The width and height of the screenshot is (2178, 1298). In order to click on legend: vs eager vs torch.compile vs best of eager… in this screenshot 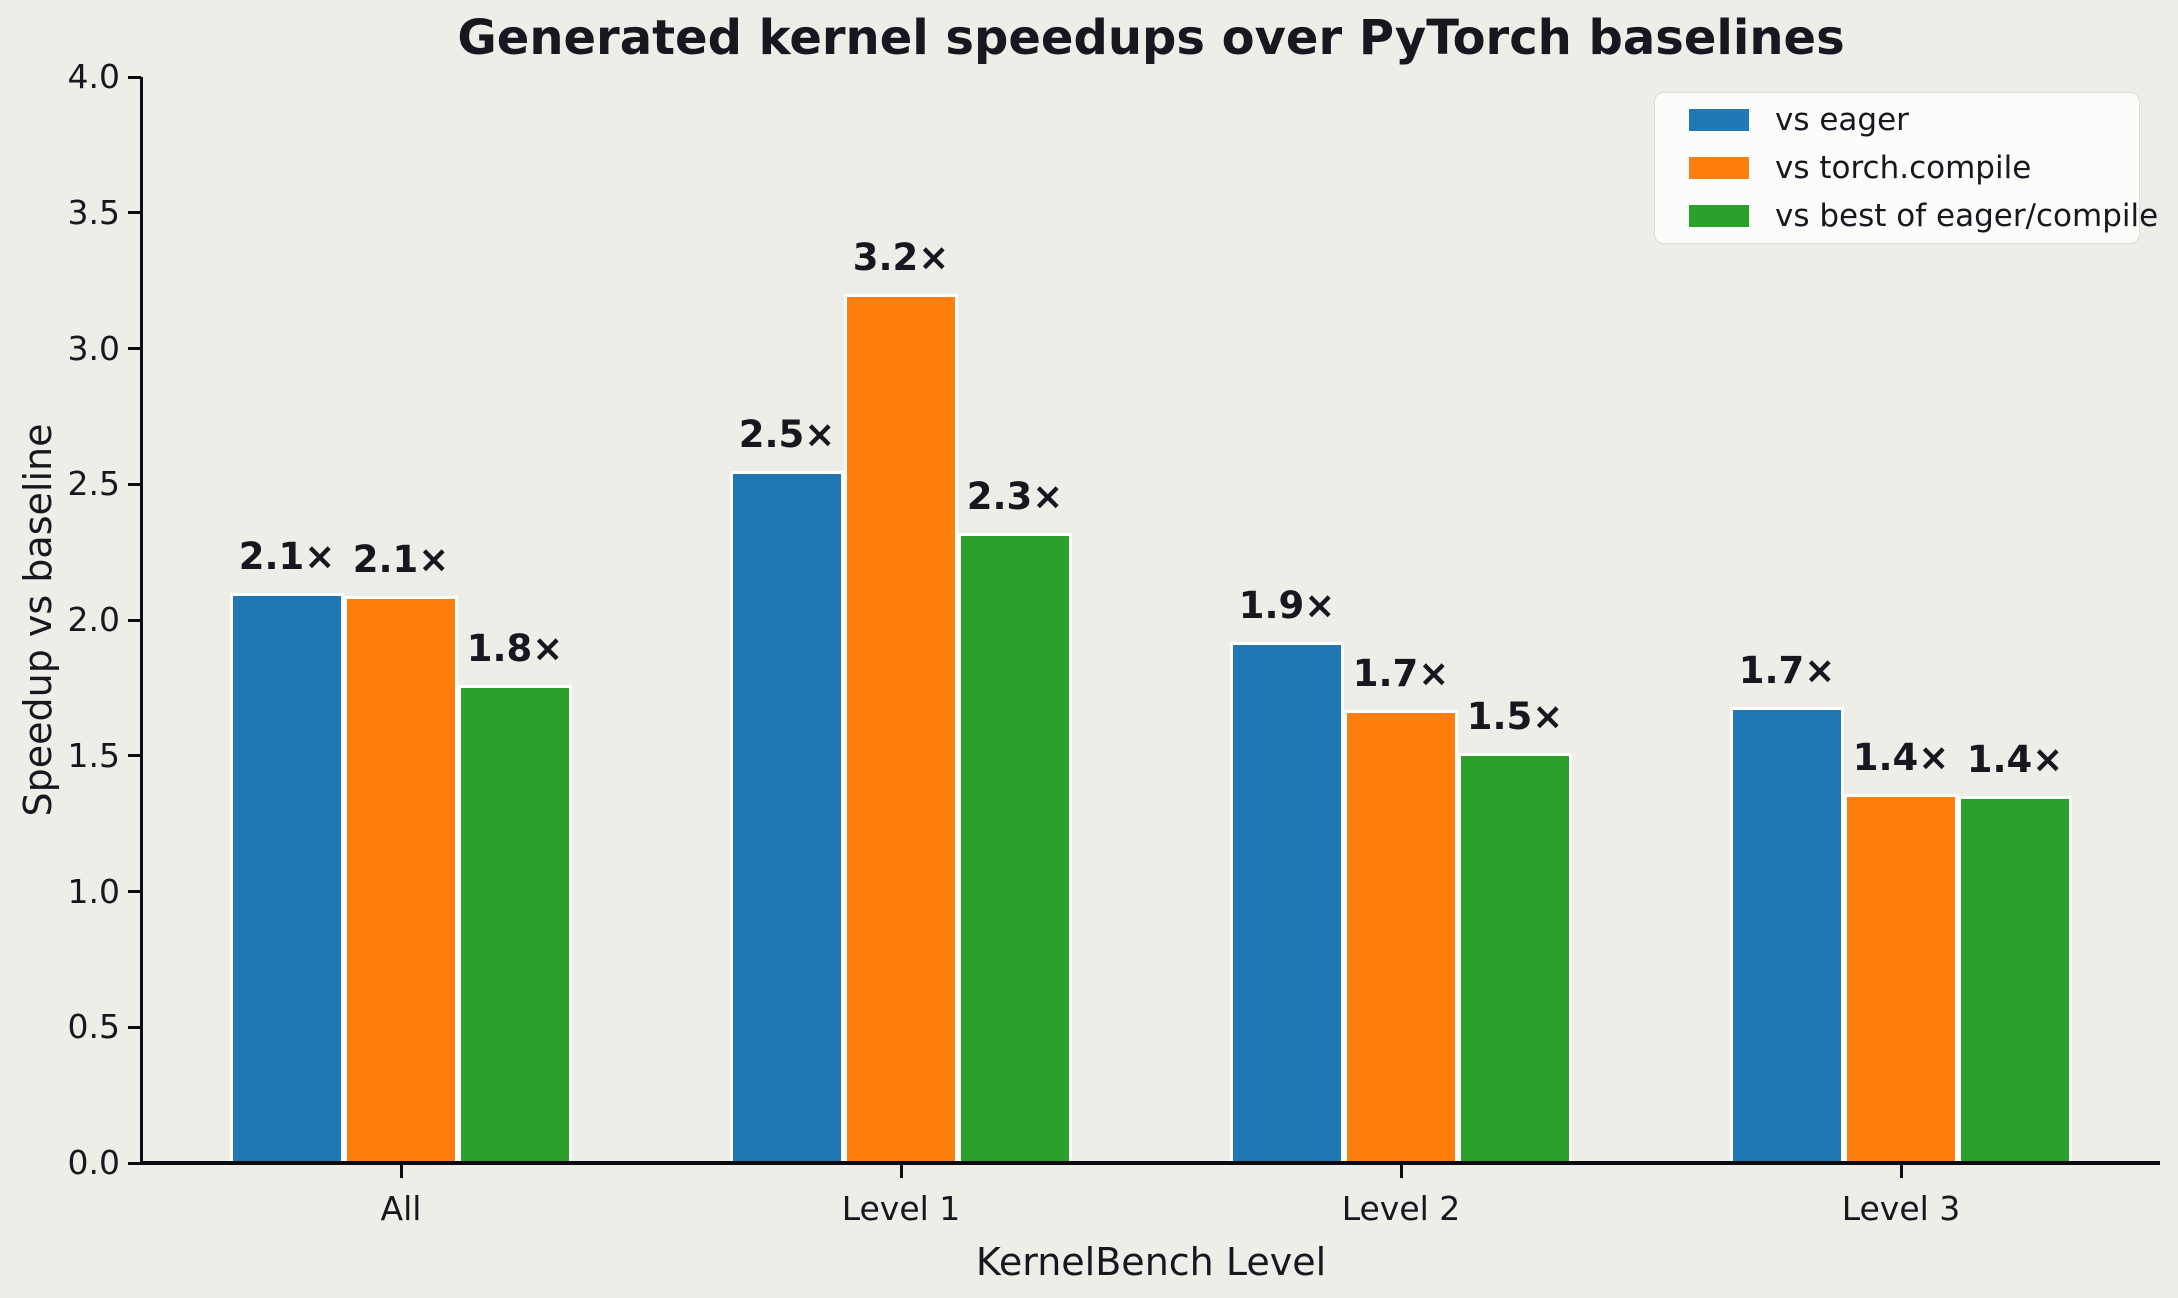, I will do `click(1906, 168)`.